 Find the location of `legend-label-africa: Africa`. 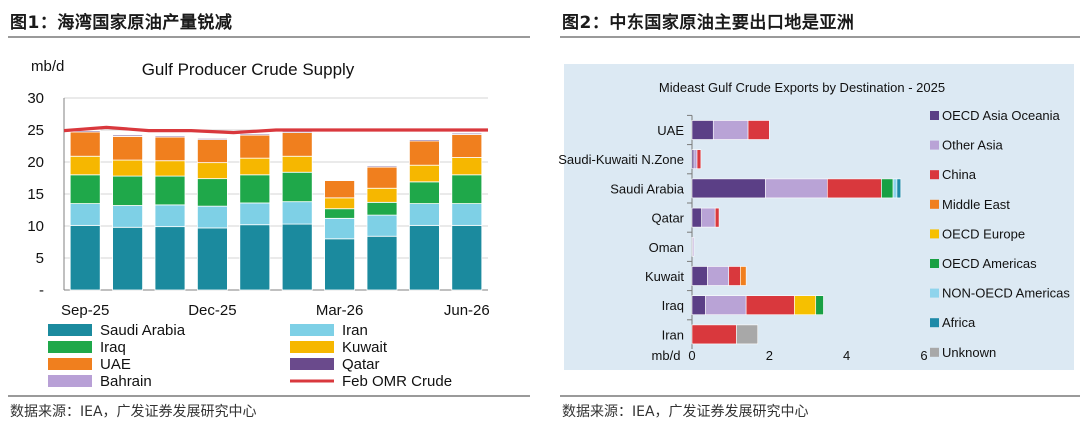

legend-label-africa: Africa is located at coordinates (959, 322).